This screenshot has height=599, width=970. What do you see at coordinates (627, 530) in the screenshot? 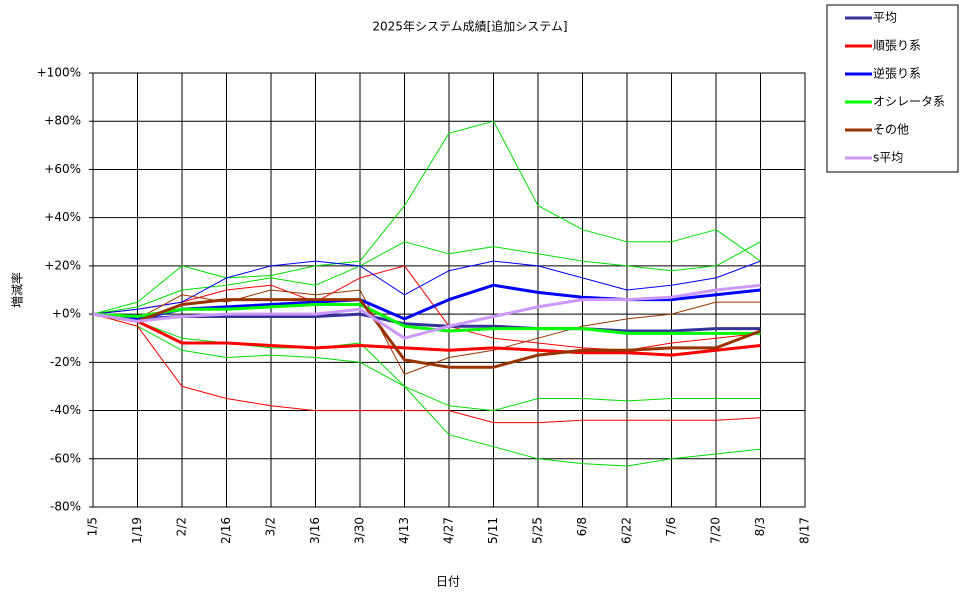
I see `x-tick-label: 6/22` at bounding box center [627, 530].